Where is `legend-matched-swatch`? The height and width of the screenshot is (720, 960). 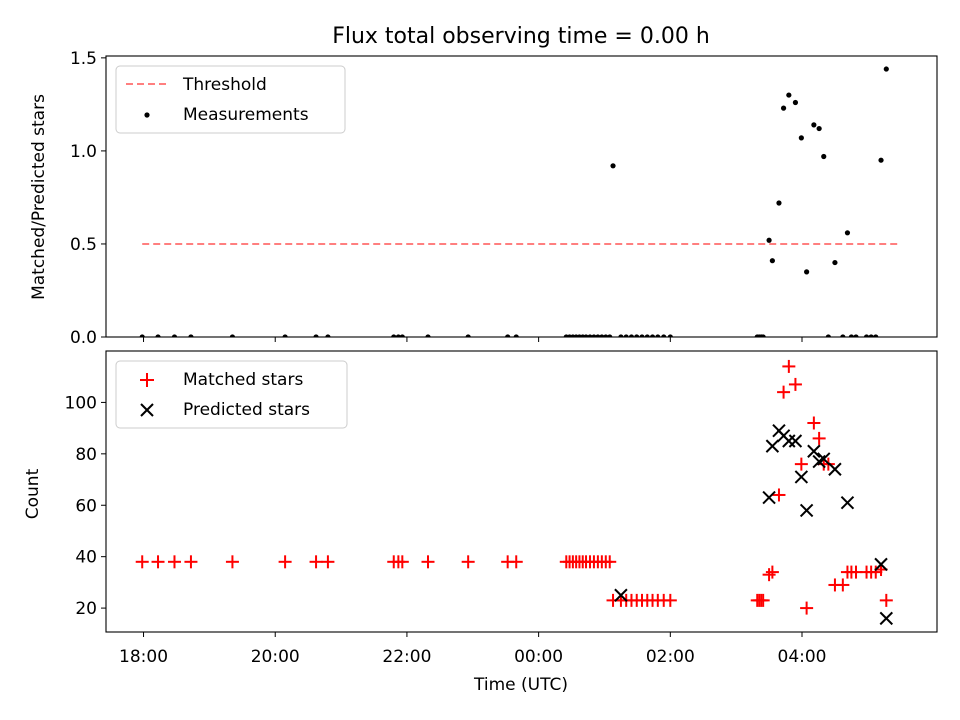 legend-matched-swatch is located at coordinates (147, 380).